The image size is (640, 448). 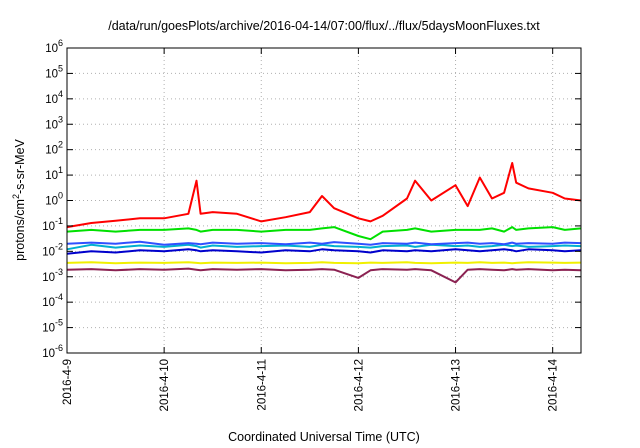 What do you see at coordinates (52, 300) in the screenshot?
I see `y-tick-label: 10⁻⁴` at bounding box center [52, 300].